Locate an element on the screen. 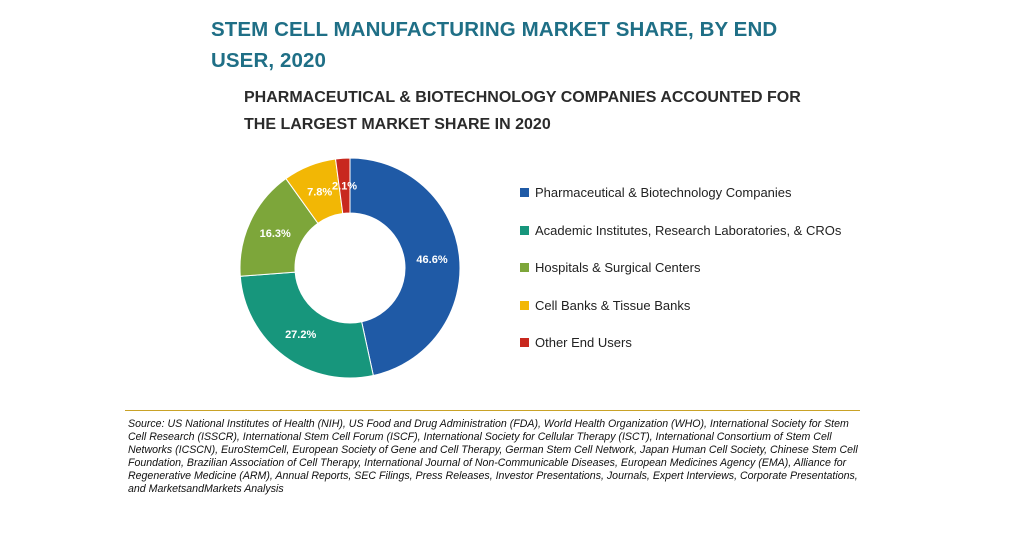  donut-chart: 46.6% 27.2% 16.3% 7.8% 2.1% is located at coordinates (350, 268).